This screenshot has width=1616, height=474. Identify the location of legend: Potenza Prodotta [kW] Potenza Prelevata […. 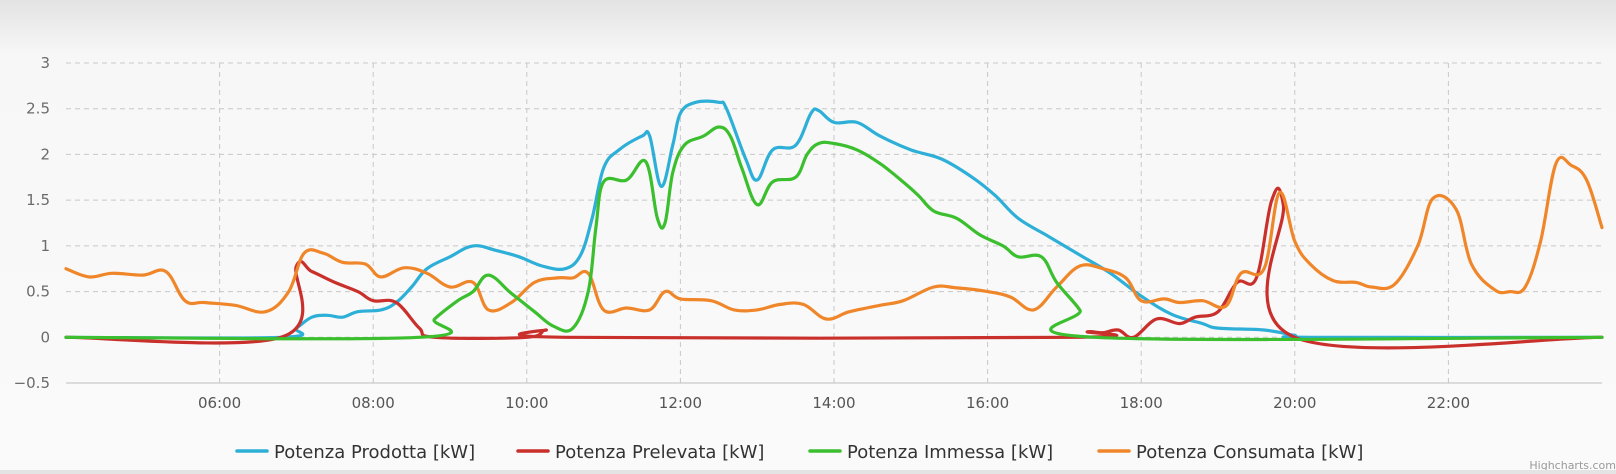
(799, 452).